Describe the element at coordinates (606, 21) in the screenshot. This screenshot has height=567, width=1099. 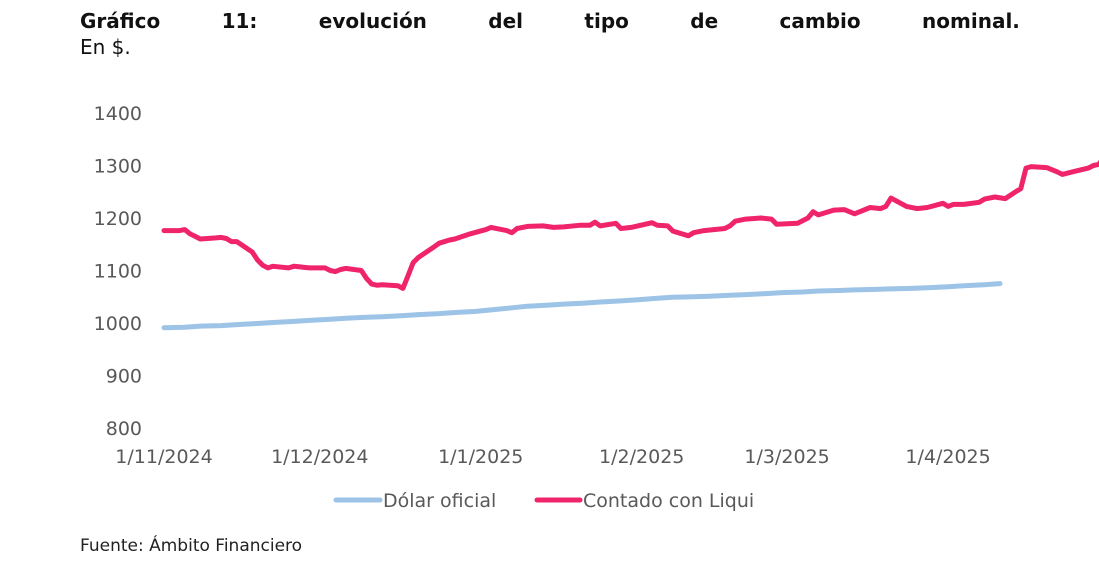
I see `title-word: tipo` at that location.